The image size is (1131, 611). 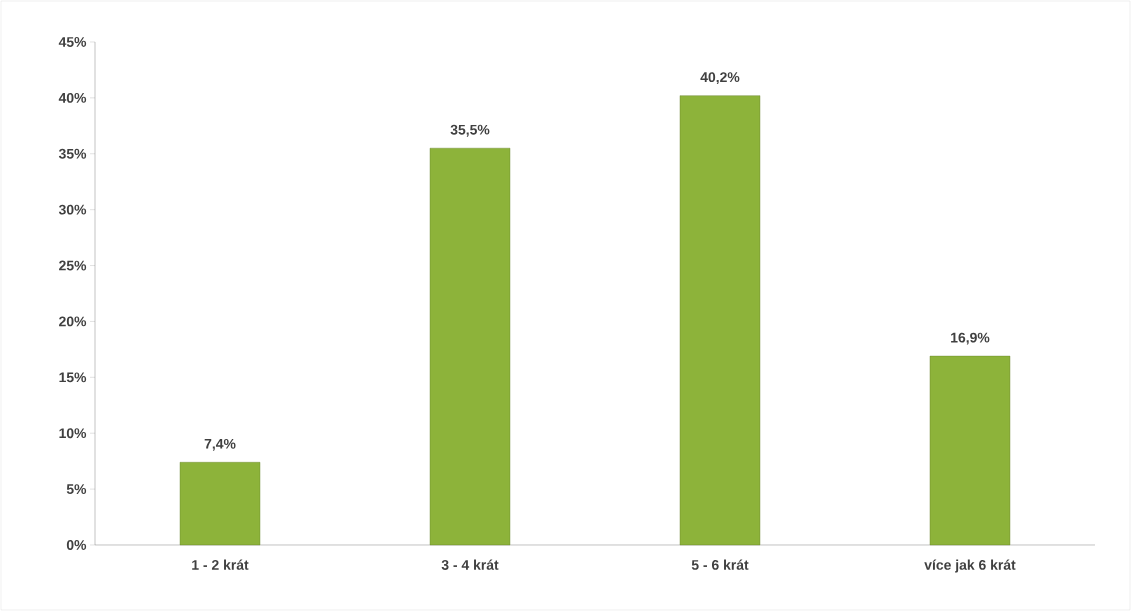 I want to click on y-tick-label: 25%, so click(x=73, y=265).